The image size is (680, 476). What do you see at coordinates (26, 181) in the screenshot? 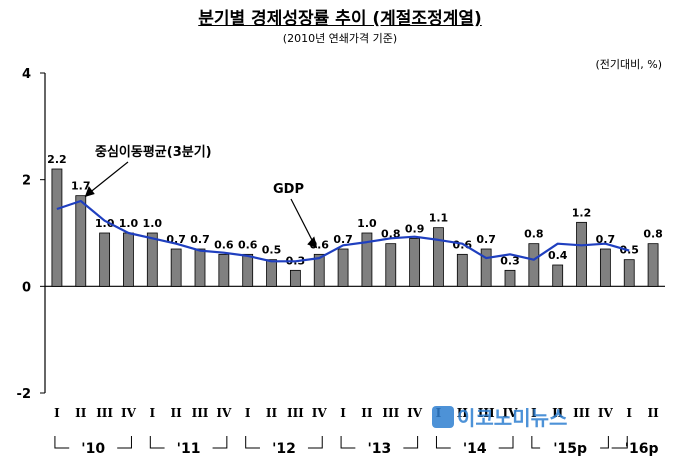
I see `y-tick-label: 2` at bounding box center [26, 181].